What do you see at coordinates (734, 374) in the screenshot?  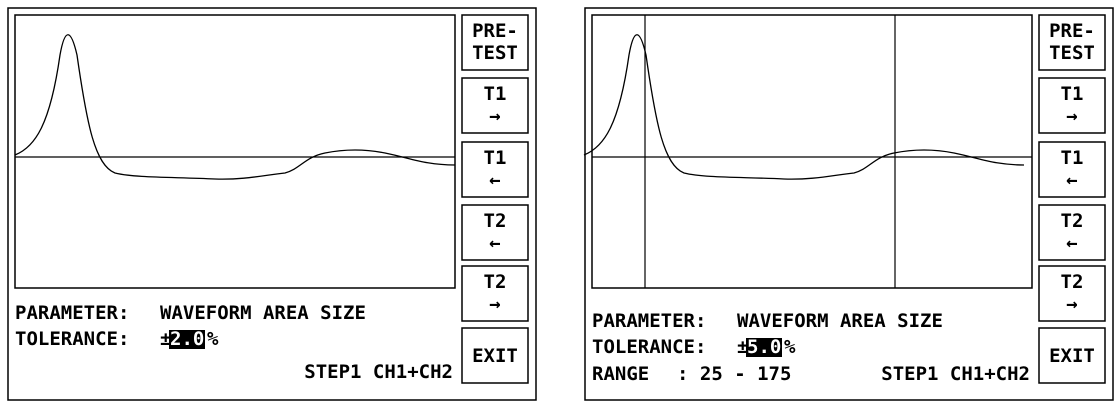 I see `range-value: : 25 - 175` at bounding box center [734, 374].